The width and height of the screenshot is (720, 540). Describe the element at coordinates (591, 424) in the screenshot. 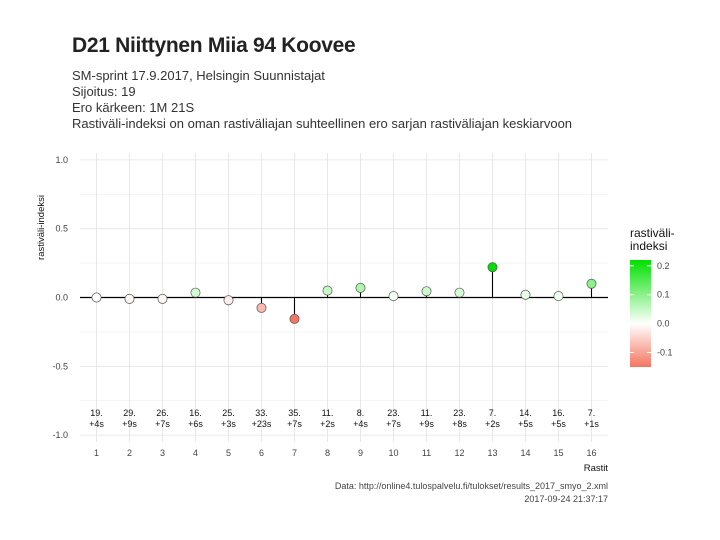

I see `diff-label: +1s` at that location.